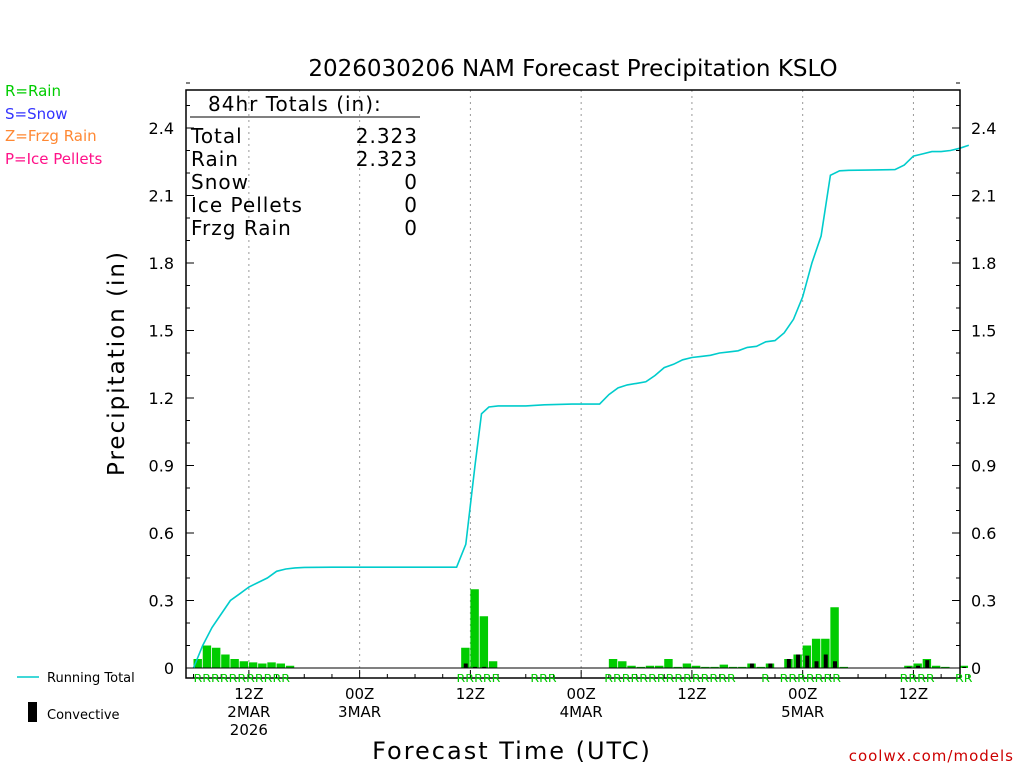 The width and height of the screenshot is (1024, 768). What do you see at coordinates (161, 128) in the screenshot?
I see `y-tick-label-left: 2.4` at bounding box center [161, 128].